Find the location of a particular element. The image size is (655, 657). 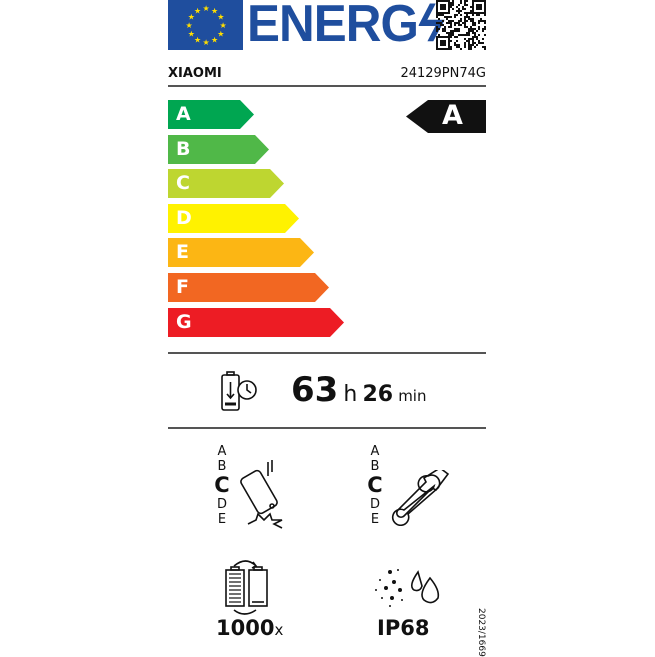

energy-class-bar-f: F is located at coordinates (248, 287).